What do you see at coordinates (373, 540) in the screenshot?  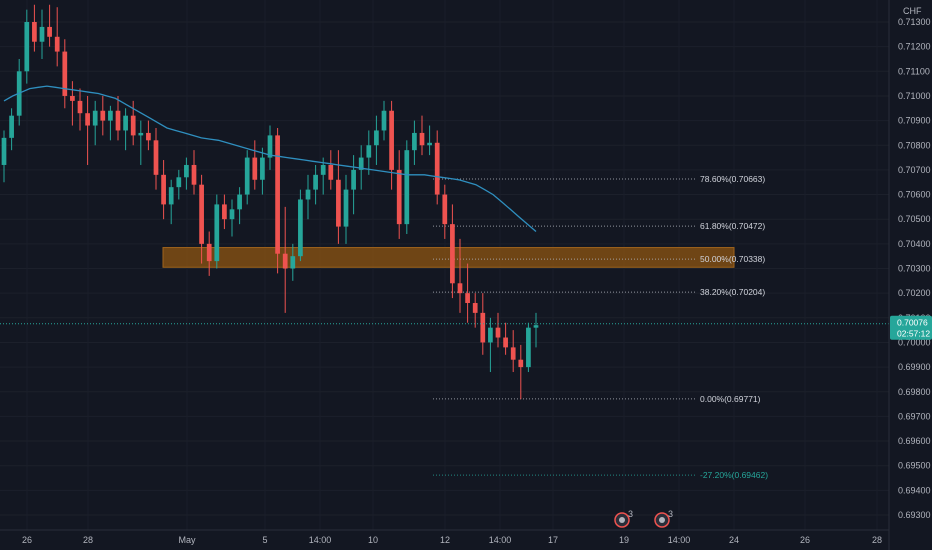 I see `time-tick-label: 10` at bounding box center [373, 540].